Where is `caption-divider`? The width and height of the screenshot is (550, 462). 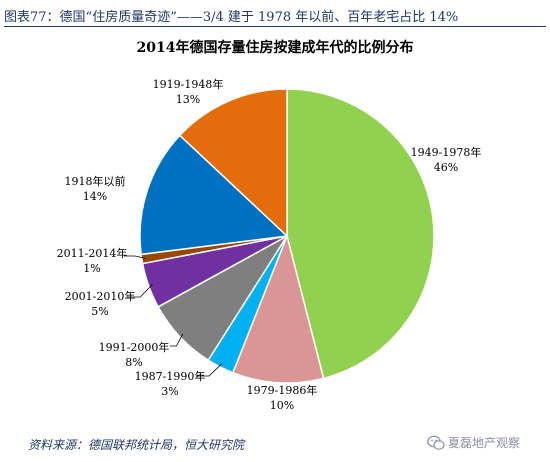
caption-divider is located at coordinates (275, 26).